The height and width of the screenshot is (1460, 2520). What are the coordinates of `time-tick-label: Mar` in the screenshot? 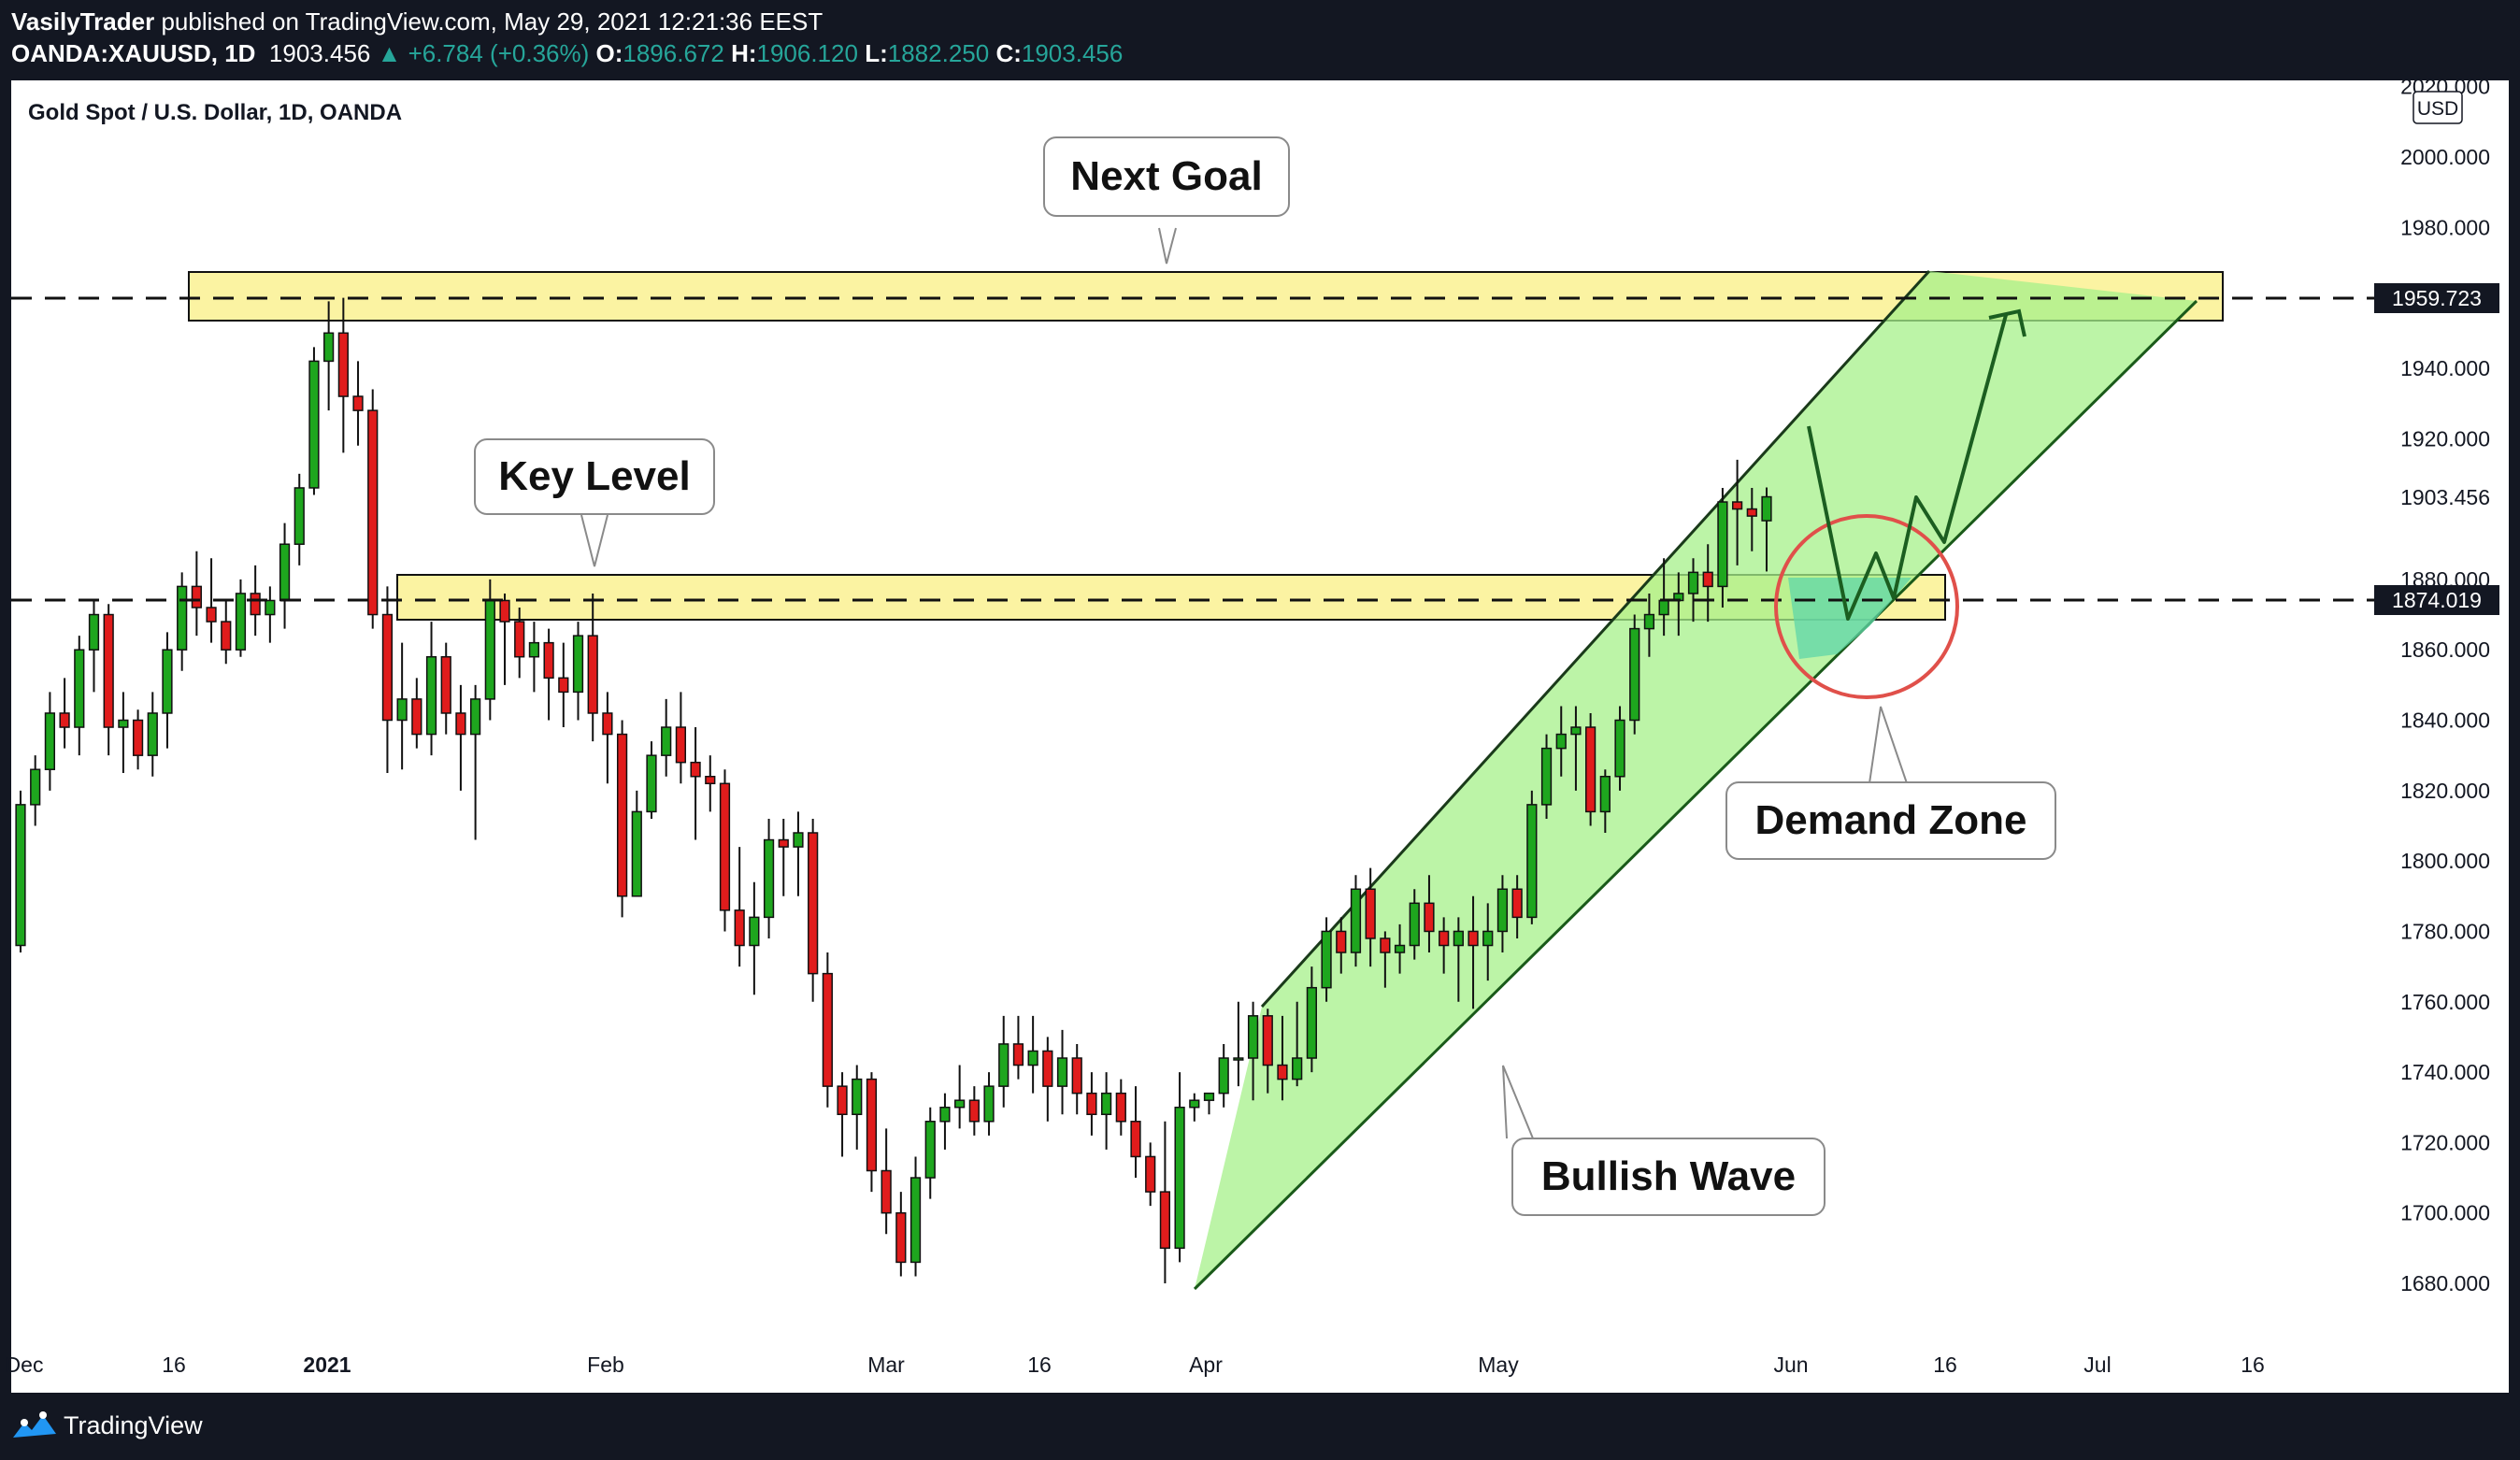 It's located at (886, 1365).